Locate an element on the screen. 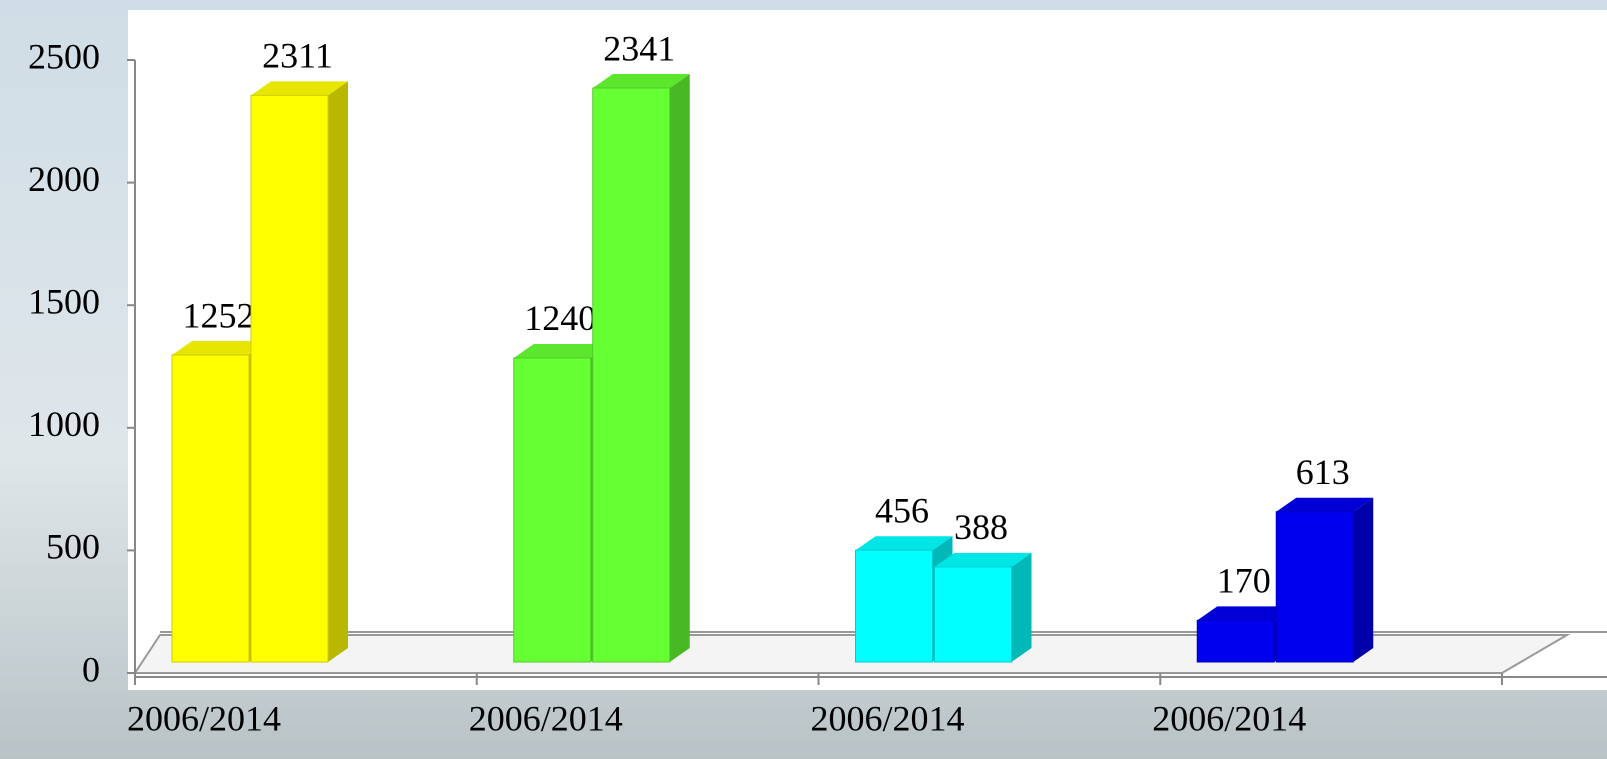 The height and width of the screenshot is (759, 1607). y-tick-label: 500 is located at coordinates (73, 547).